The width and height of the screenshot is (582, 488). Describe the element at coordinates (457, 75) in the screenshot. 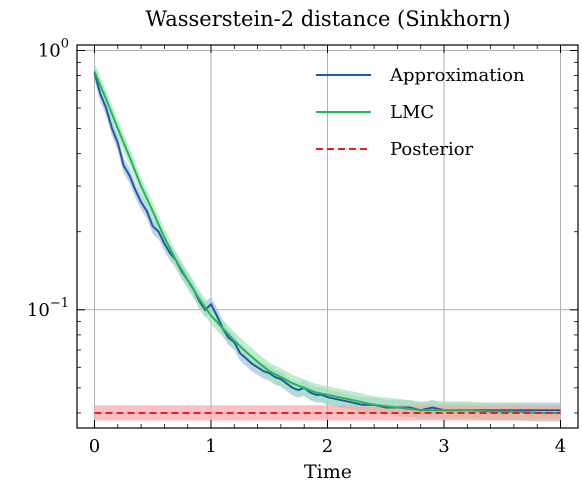

I see `legend-label-approximation: Approximation` at that location.